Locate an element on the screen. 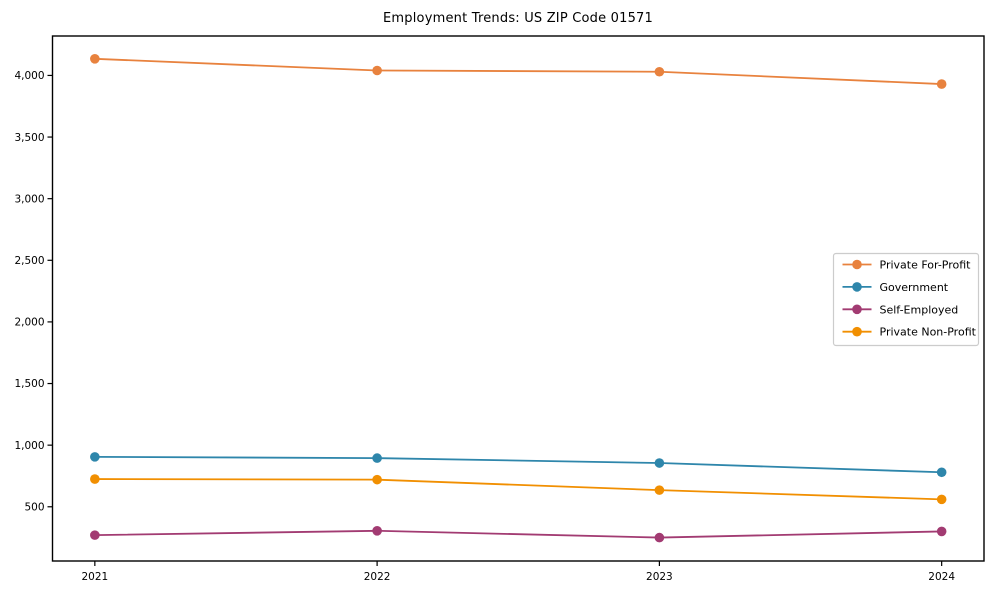  y-axis-tick-label: 1,000 is located at coordinates (29, 446).